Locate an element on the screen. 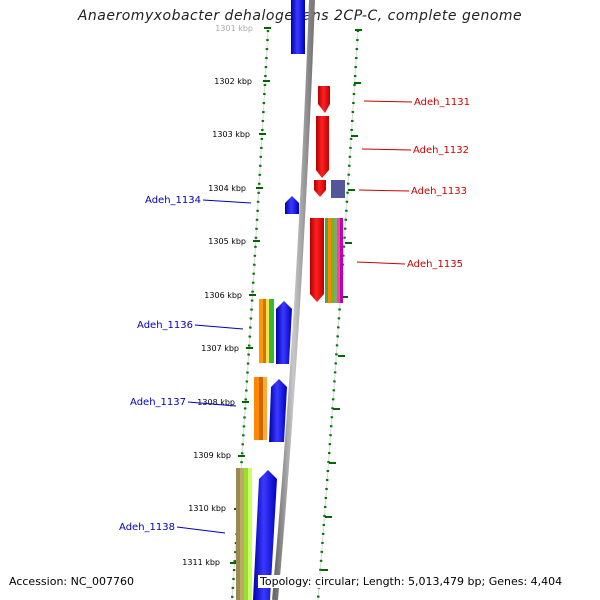  tick-label: 1306 kbp is located at coordinates (223, 295).